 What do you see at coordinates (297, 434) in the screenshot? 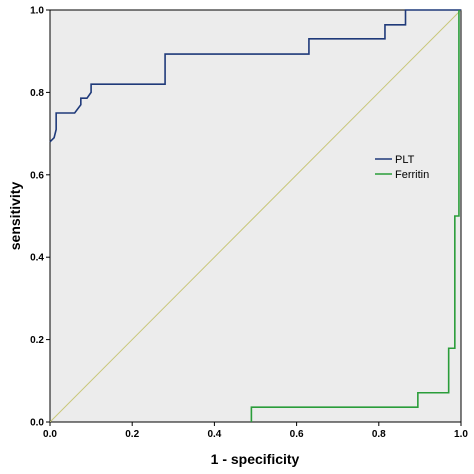
I see `x-tick-label: 0.6` at bounding box center [297, 434].